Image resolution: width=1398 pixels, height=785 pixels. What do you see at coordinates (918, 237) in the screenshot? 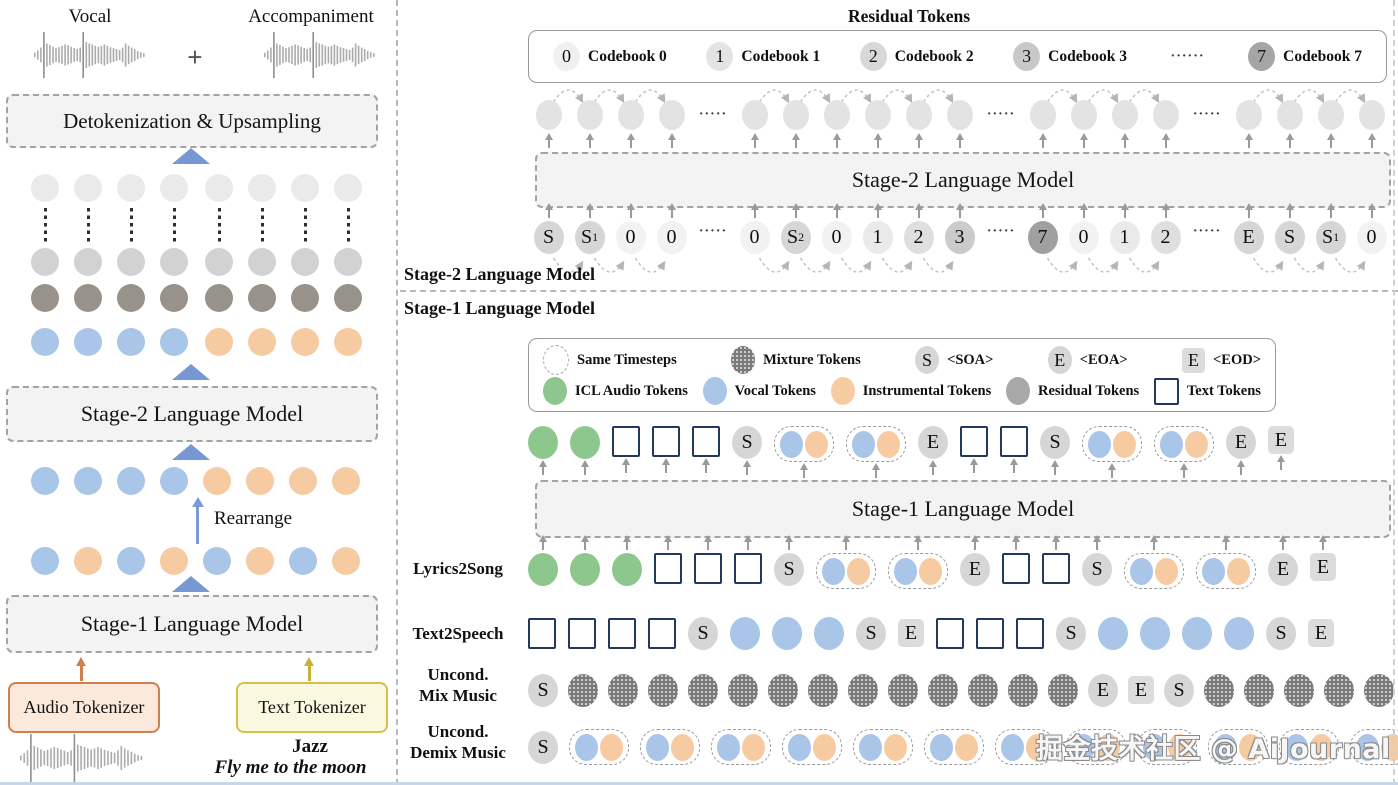
I see `codebook-token: 2` at bounding box center [918, 237].